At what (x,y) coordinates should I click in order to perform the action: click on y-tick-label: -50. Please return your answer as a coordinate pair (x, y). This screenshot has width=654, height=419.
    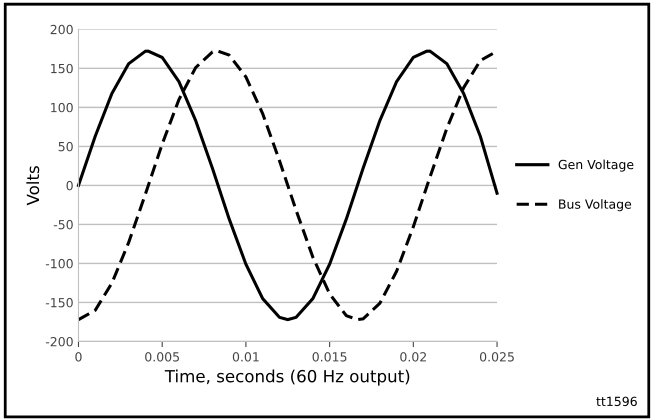
    Looking at the image, I should click on (63, 225).